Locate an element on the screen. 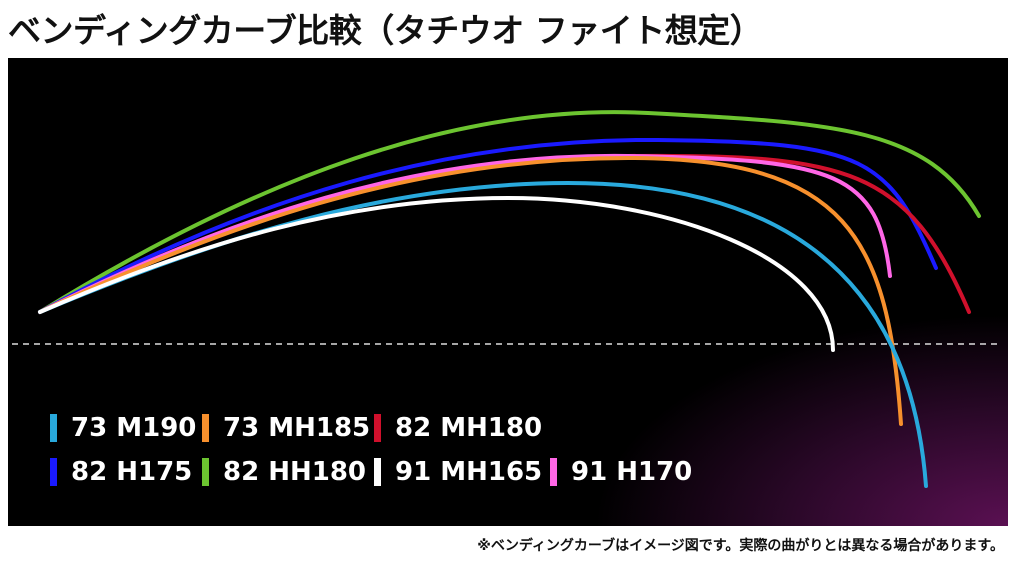 The width and height of the screenshot is (1024, 567). legend-item: 82 MH180 is located at coordinates (458, 428).